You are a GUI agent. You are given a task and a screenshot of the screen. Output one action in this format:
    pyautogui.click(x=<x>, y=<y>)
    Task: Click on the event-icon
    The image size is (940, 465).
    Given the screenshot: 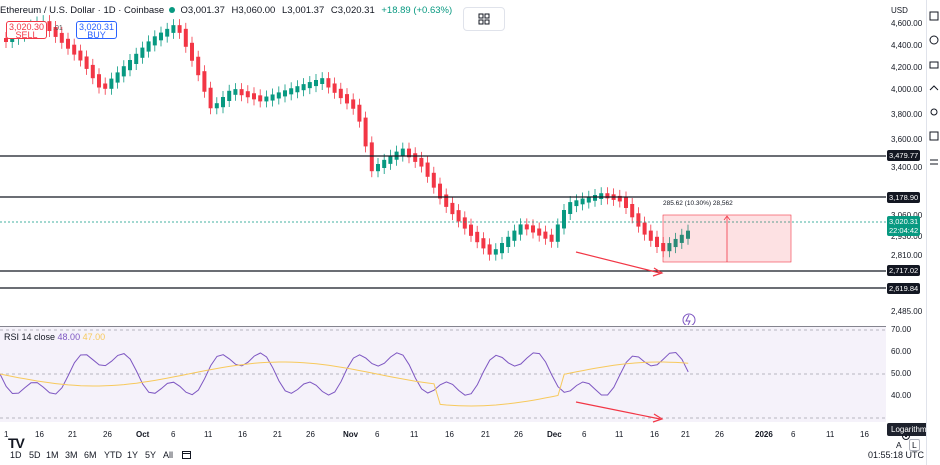 What is the action you would take?
    pyautogui.click(x=689, y=319)
    